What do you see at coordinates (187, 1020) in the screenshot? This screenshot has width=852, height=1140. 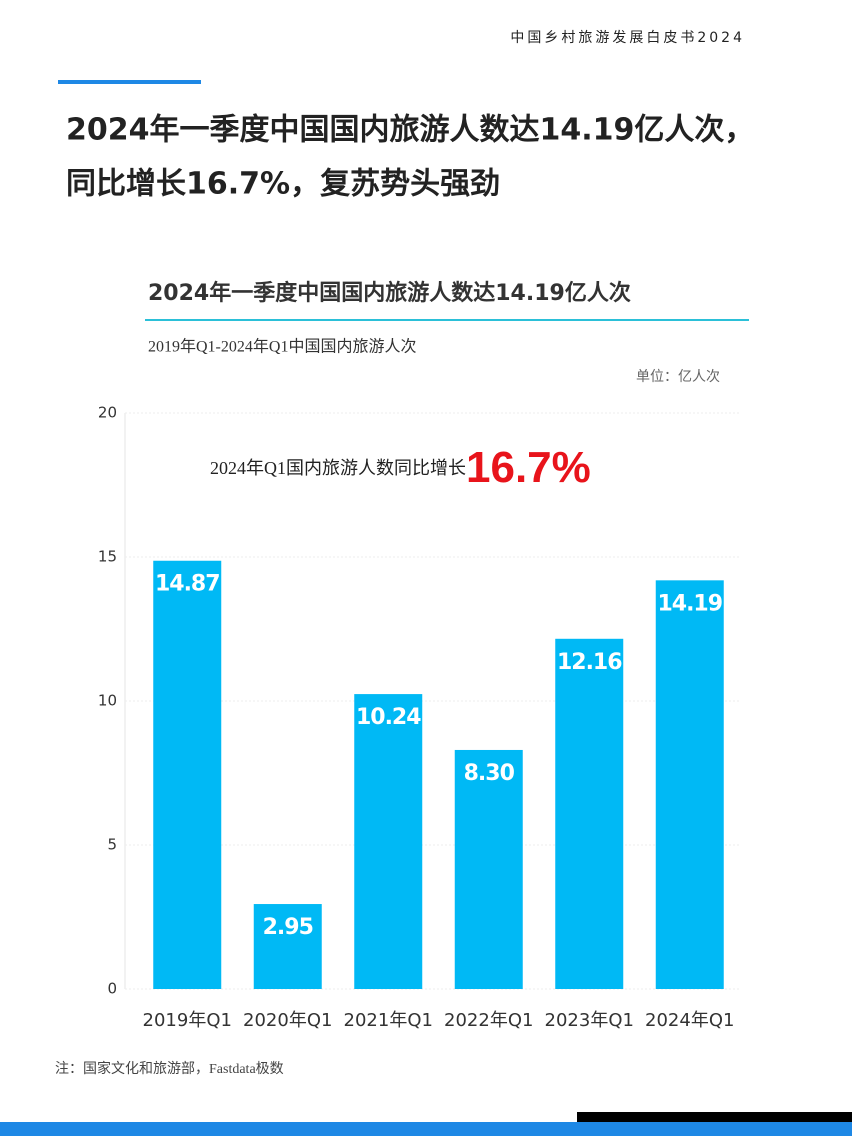 I see `x-tick-label: 2019年Q1` at bounding box center [187, 1020].